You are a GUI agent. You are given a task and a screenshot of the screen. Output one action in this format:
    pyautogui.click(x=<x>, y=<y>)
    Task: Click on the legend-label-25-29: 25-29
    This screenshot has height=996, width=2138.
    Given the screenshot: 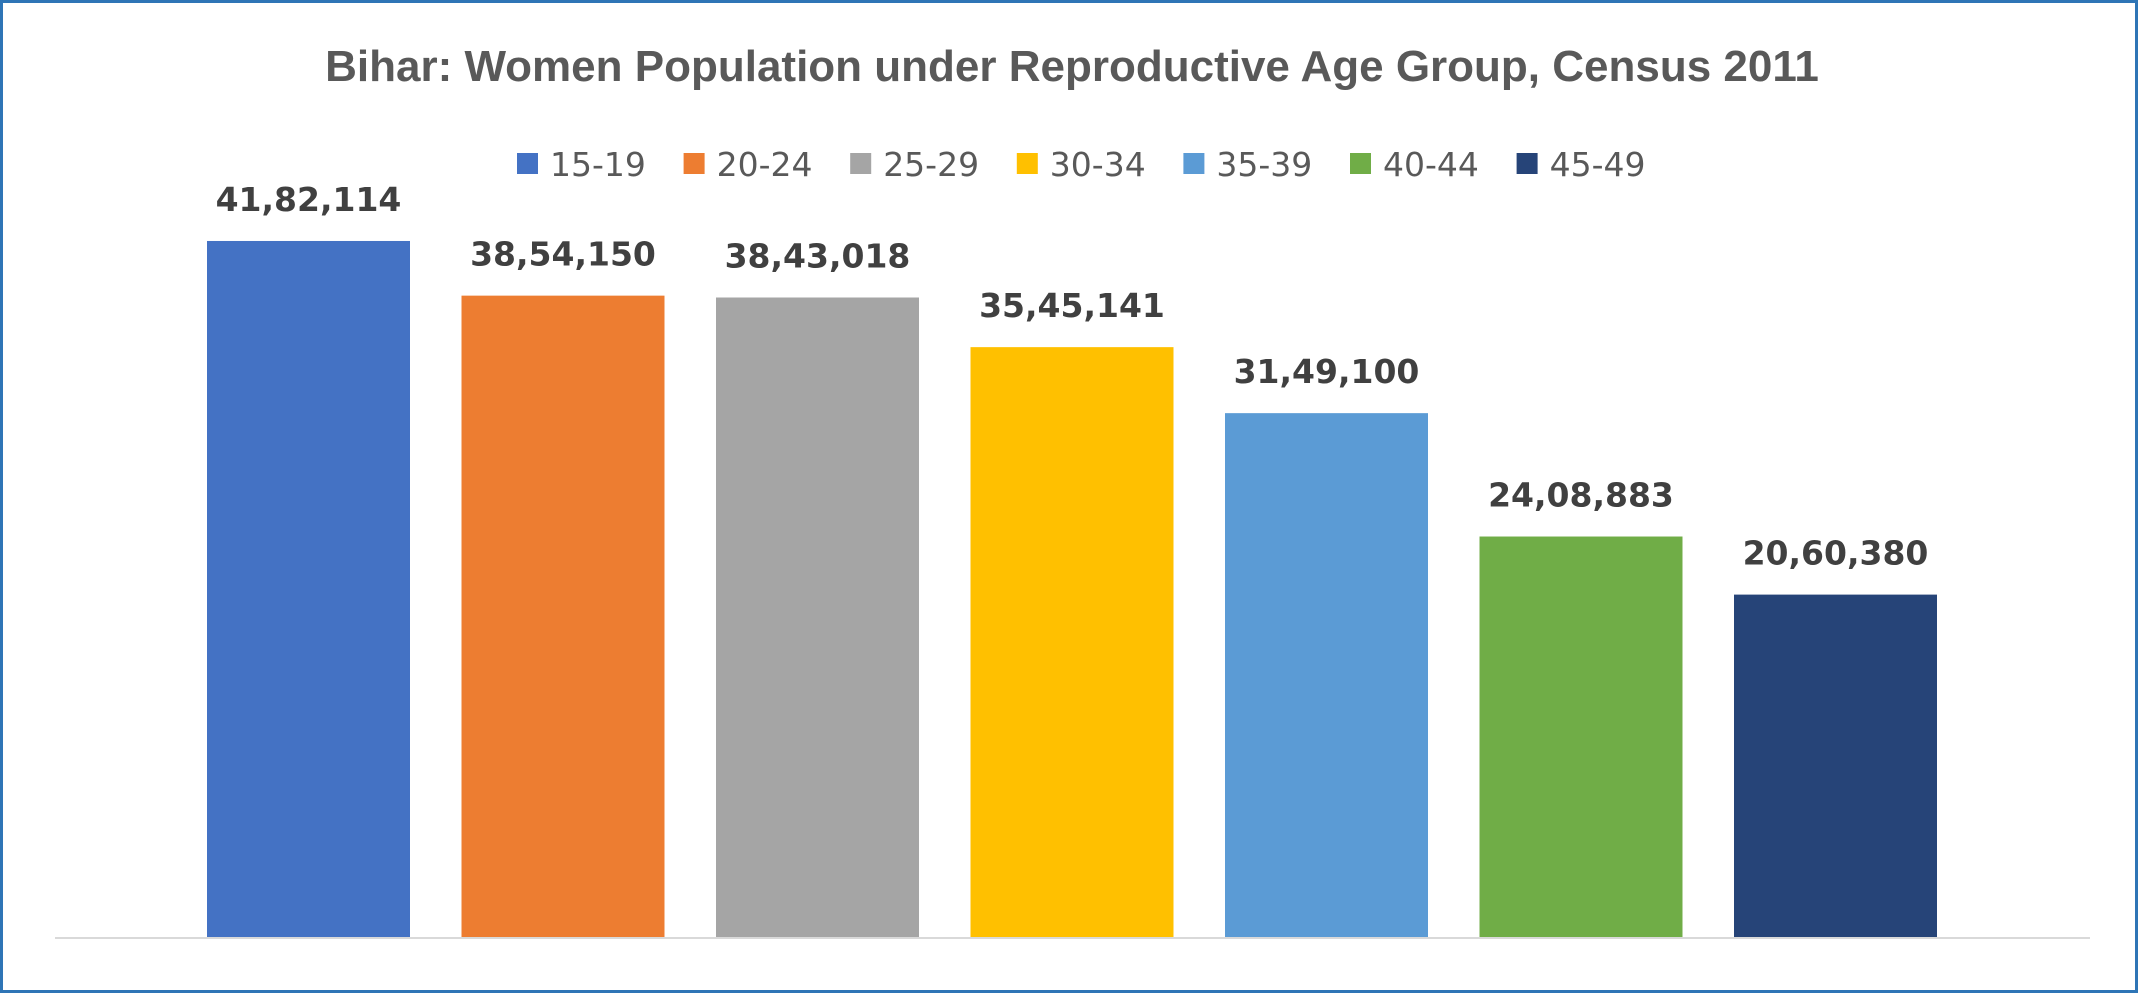 What is the action you would take?
    pyautogui.click(x=931, y=164)
    